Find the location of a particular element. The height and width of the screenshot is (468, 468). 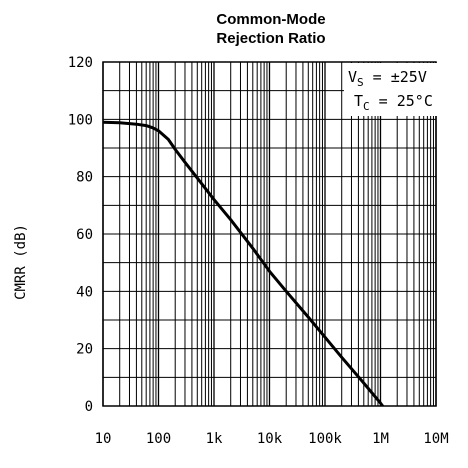

x-tick-label: 1k is located at coordinates (214, 439).